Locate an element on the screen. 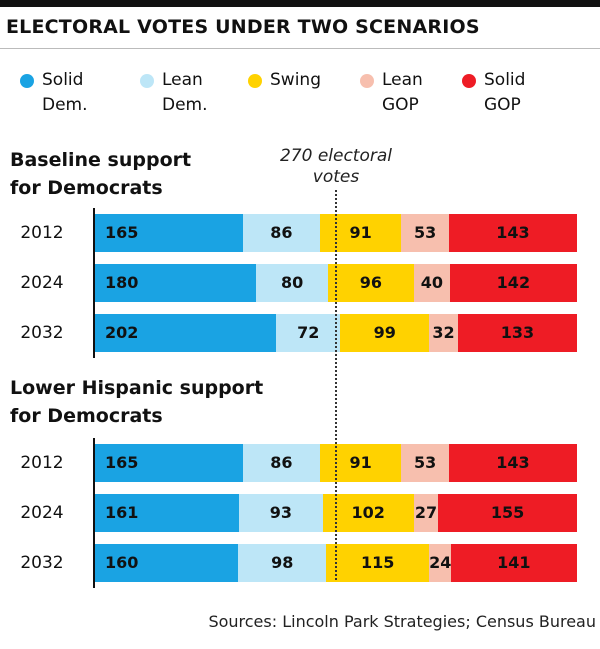 Image resolution: width=600 pixels, height=649 pixels. bar-segment-lean-gop: 32 is located at coordinates (443, 333).